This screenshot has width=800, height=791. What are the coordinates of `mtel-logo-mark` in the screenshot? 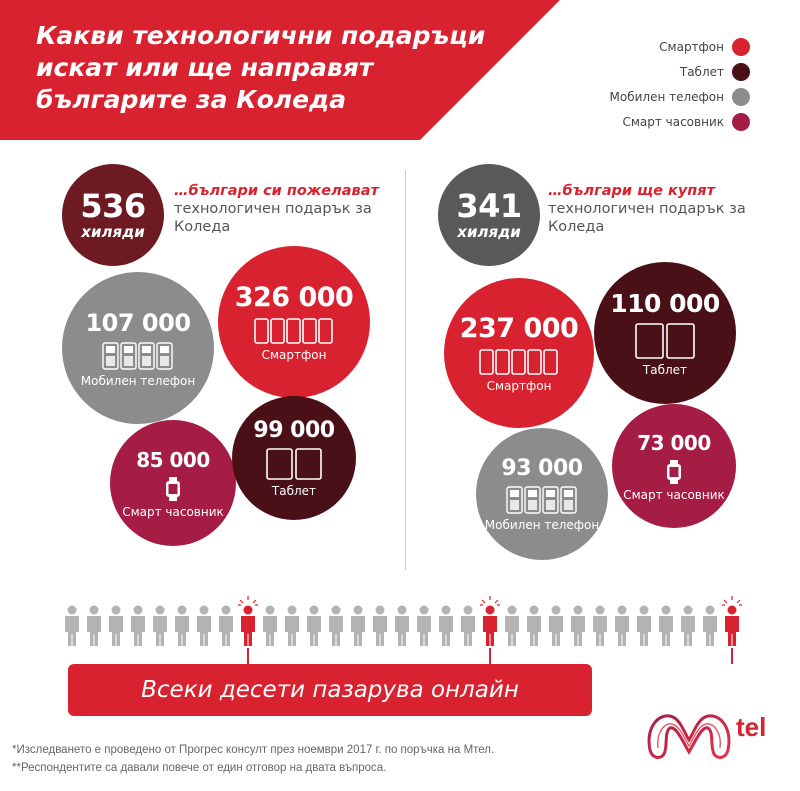 It's located at (689, 736).